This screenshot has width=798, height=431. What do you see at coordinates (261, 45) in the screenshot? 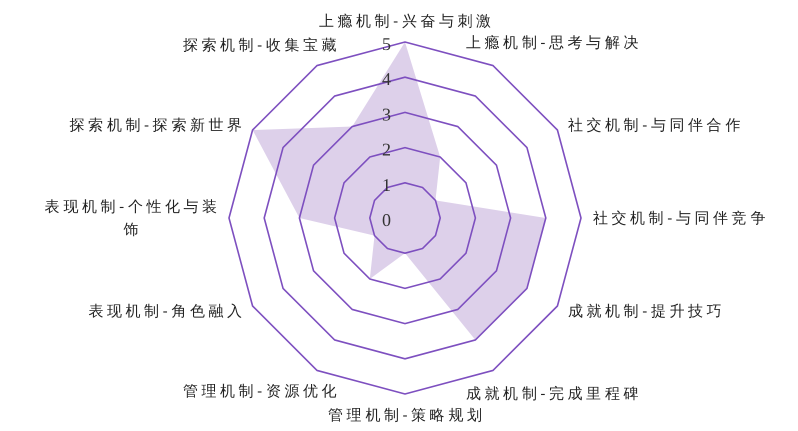
I see `spoke-label: 探索机制-收集宝藏` at bounding box center [261, 45].